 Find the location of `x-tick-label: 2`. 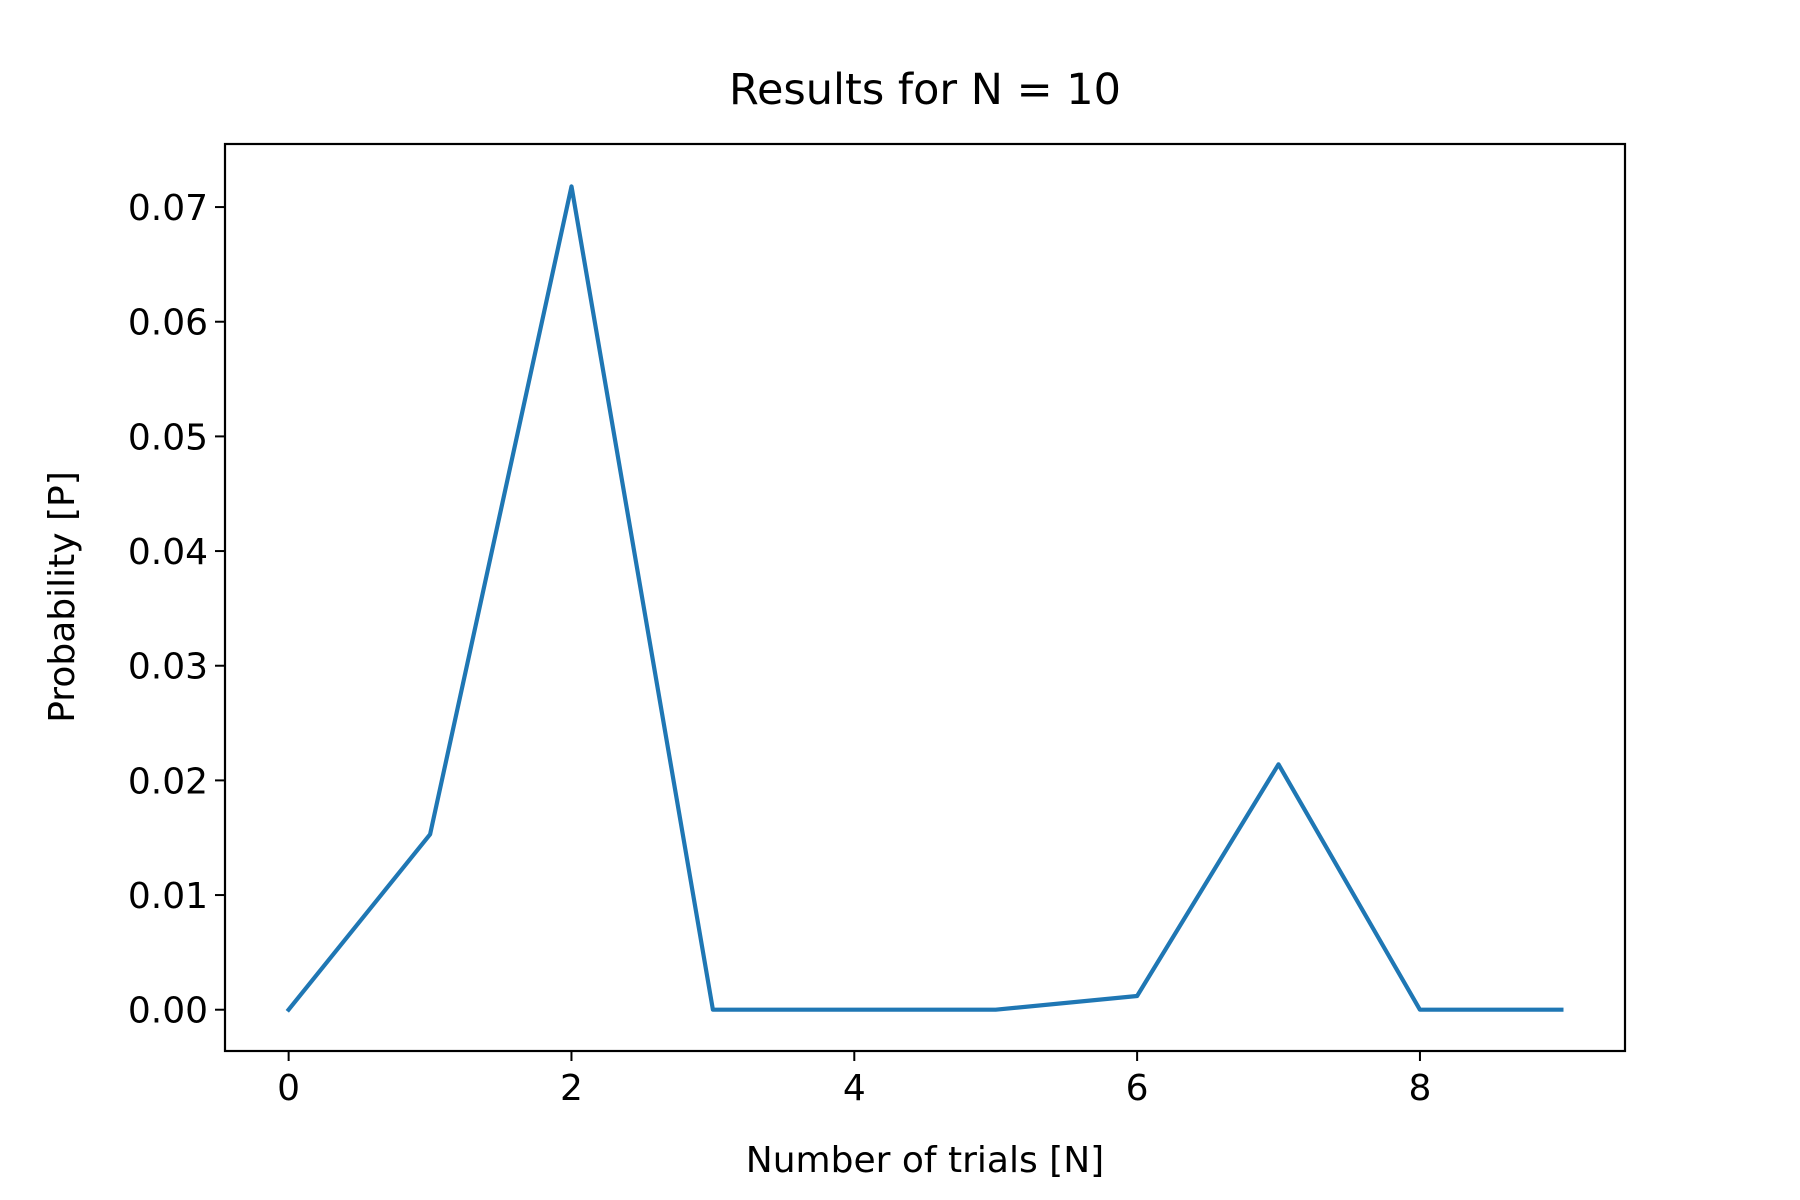

x-tick-label: 2 is located at coordinates (571, 1088).